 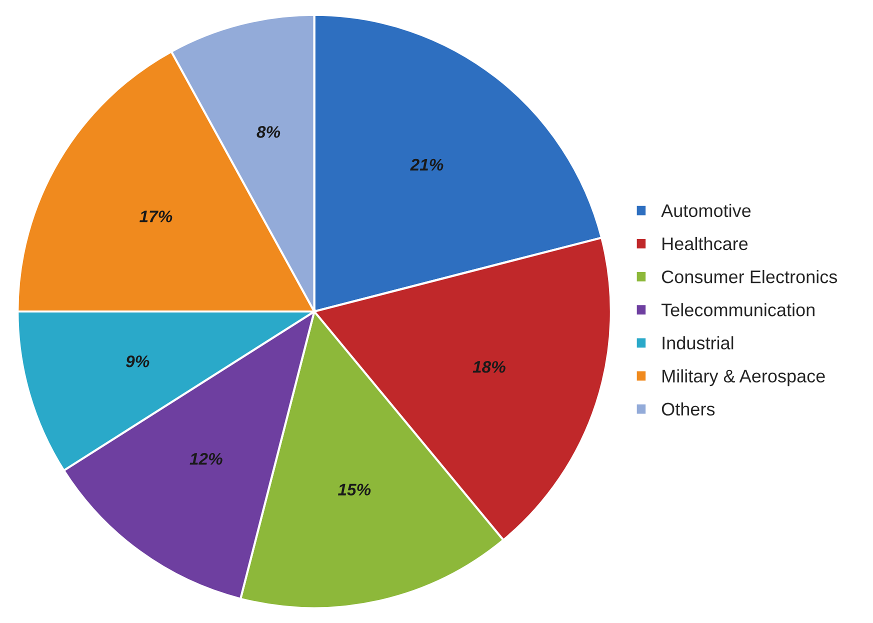 What do you see at coordinates (750, 277) in the screenshot?
I see `legend-label: Consumer Electronics` at bounding box center [750, 277].